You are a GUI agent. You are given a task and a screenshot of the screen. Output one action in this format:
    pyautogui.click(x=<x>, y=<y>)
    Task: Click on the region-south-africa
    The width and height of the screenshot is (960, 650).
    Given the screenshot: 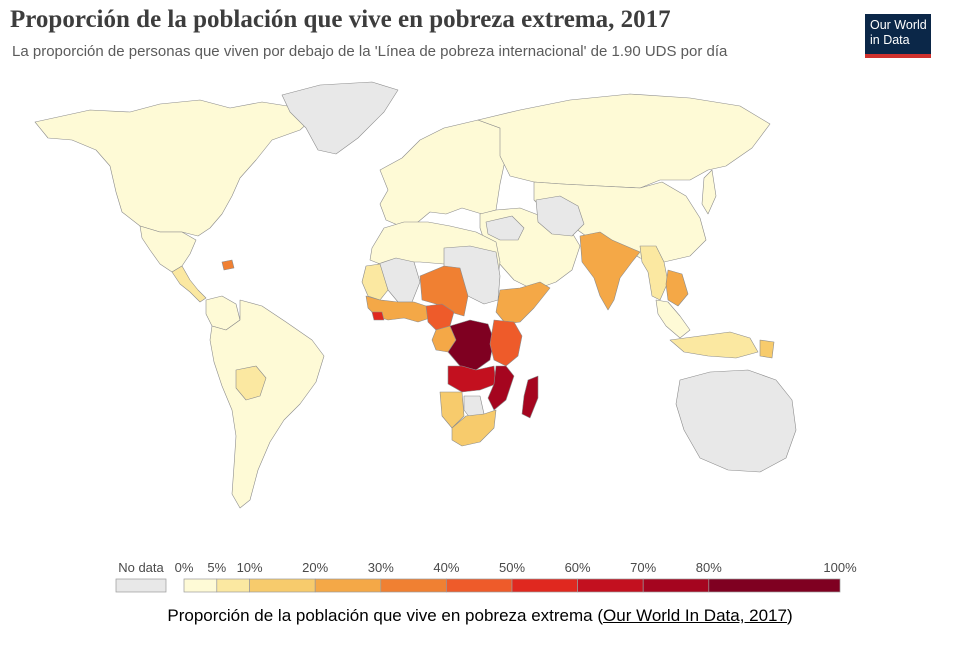 What is the action you would take?
    pyautogui.click(x=474, y=428)
    